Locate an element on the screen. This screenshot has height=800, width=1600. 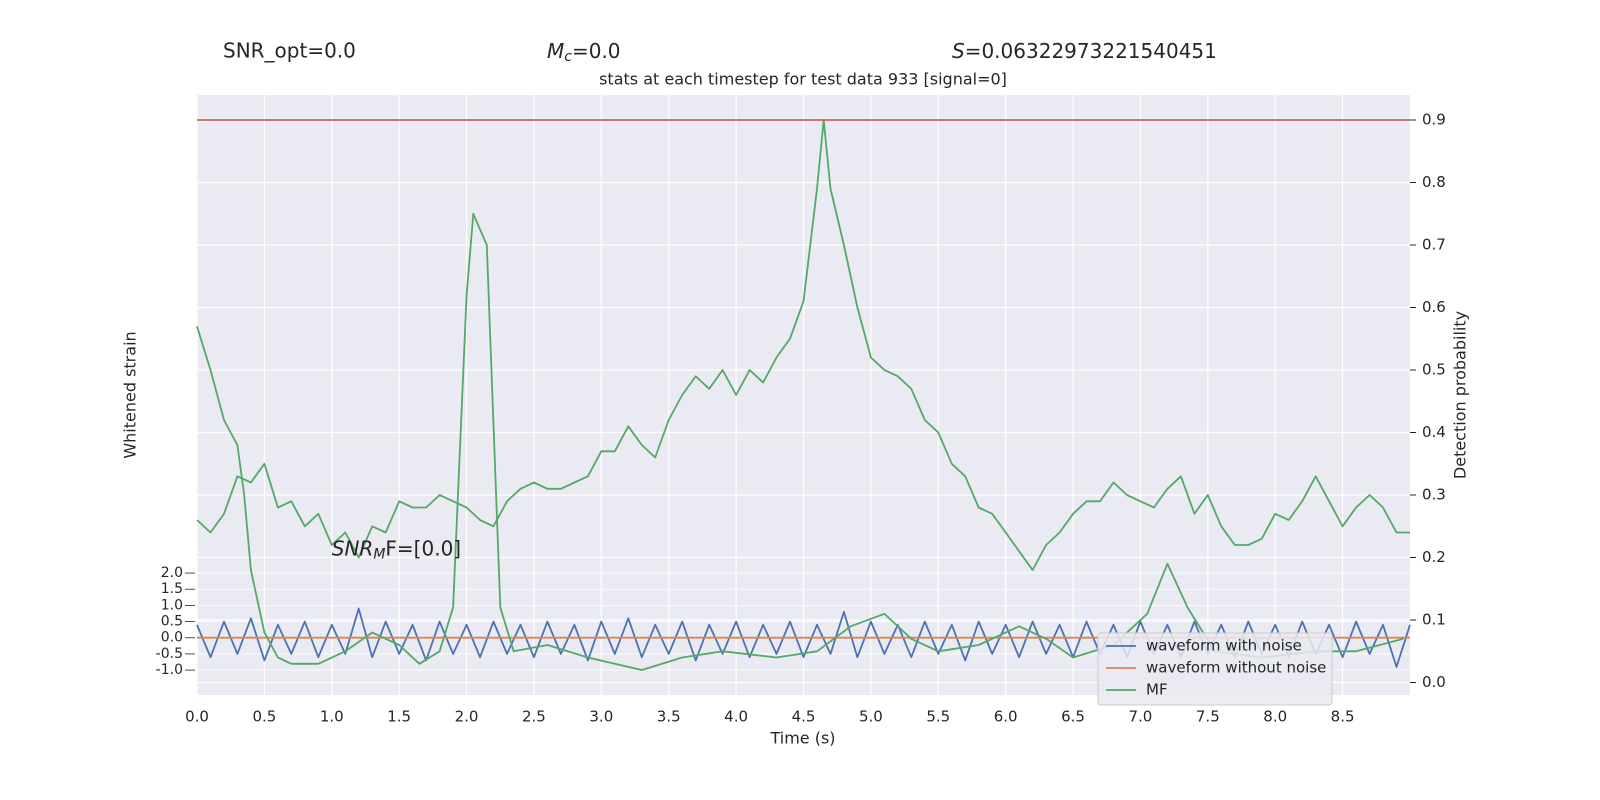
x-tick-label: 6.5 is located at coordinates (1073, 717).